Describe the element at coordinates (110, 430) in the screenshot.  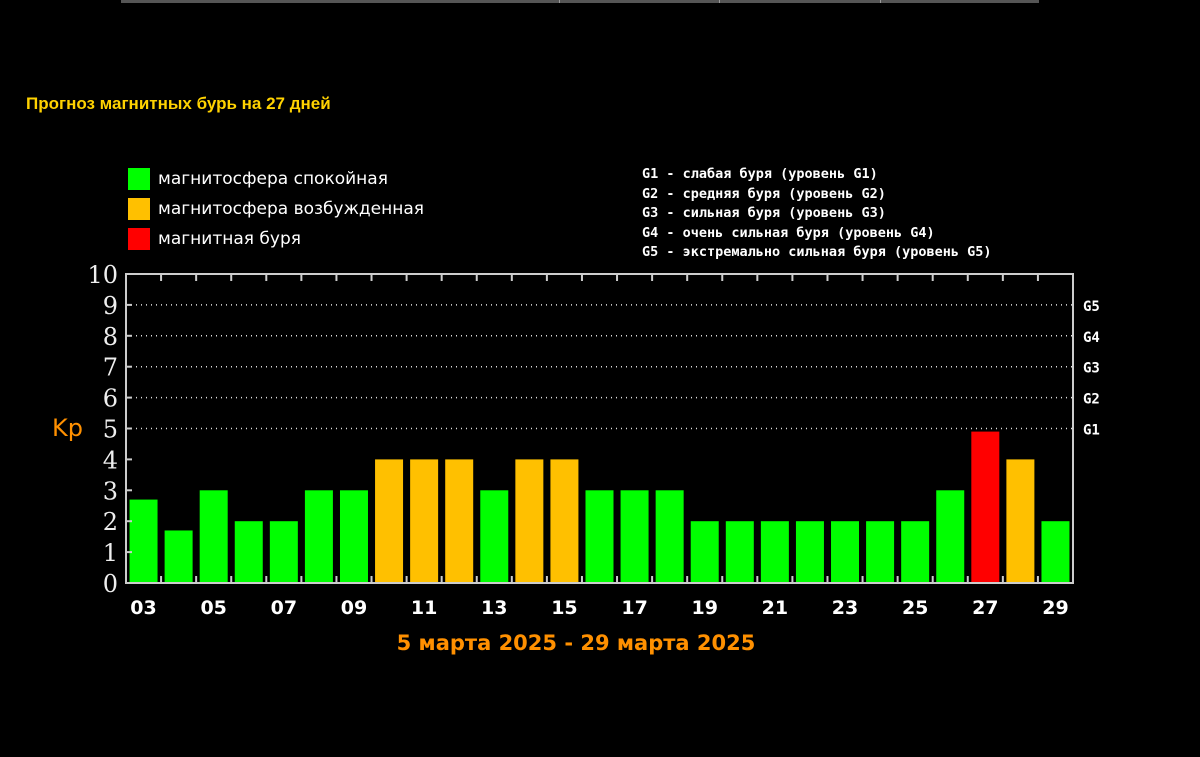
I see `y-tick-label: 5` at that location.